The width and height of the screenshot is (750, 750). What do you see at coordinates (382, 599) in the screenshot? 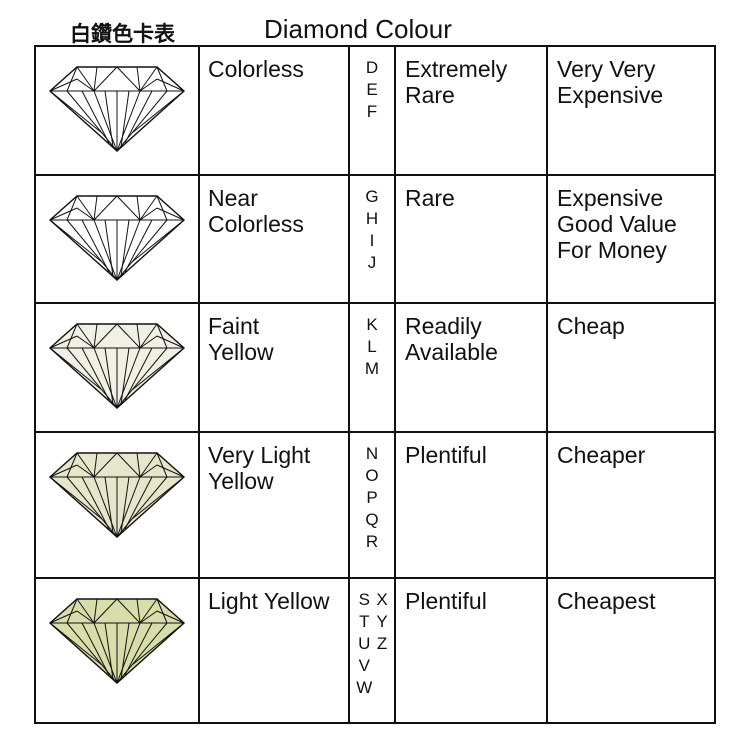
I see `grade-letter: X` at bounding box center [382, 599].